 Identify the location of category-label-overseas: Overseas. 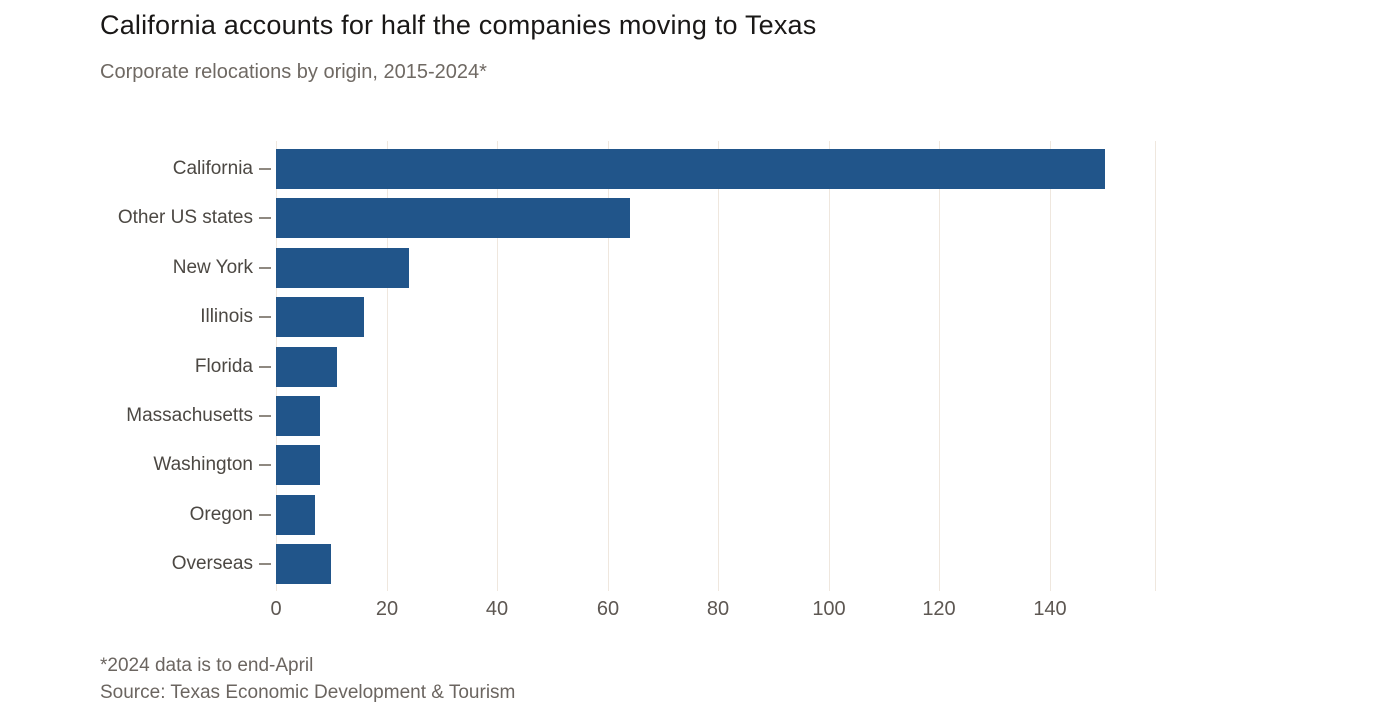
(212, 563).